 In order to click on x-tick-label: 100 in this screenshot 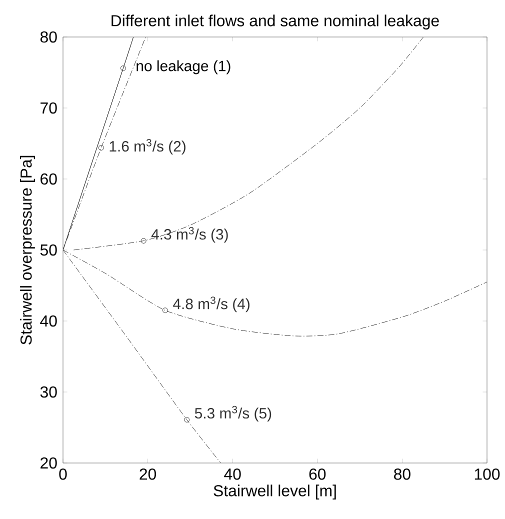, I will do `click(487, 474)`.